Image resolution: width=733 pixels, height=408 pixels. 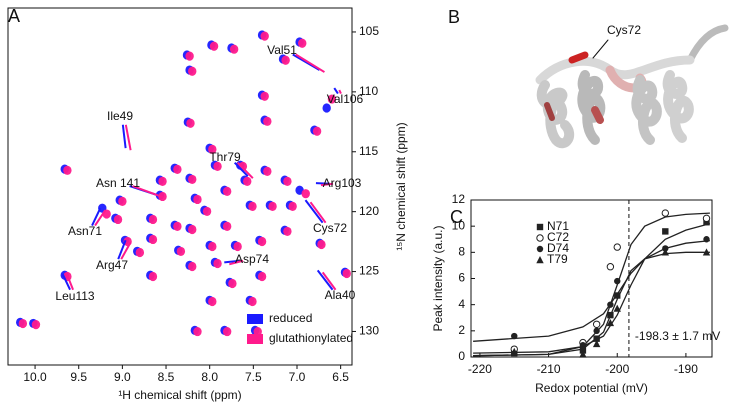 I want to click on x-tick-label: 8.5, so click(x=166, y=377).